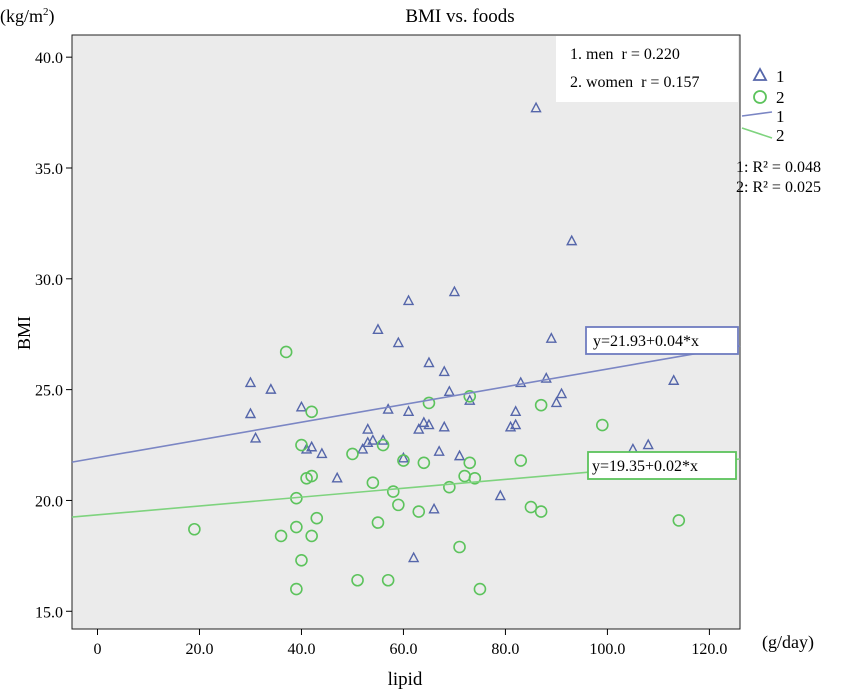 The height and width of the screenshot is (696, 850). Describe the element at coordinates (459, 16) in the screenshot. I see `chart-title: BMI vs. foods` at that location.